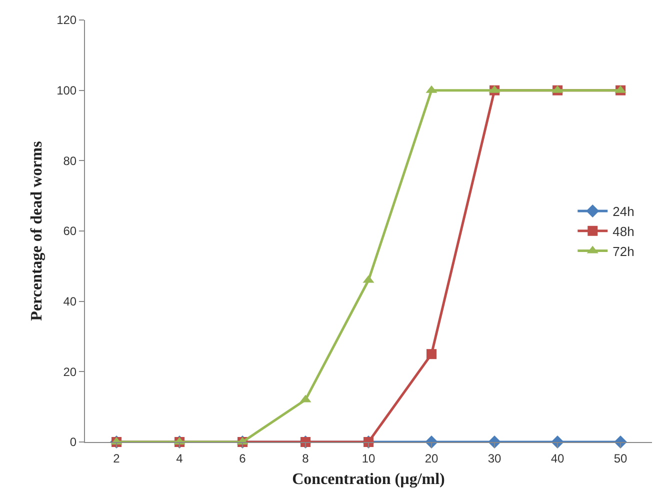 Image resolution: width=662 pixels, height=497 pixels. I want to click on x-tick-label: 4, so click(180, 458).